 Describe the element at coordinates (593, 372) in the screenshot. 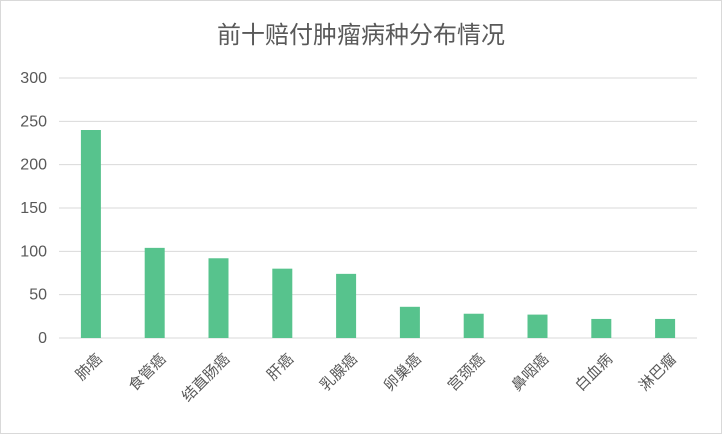

I see `x-category-label: 白血病` at that location.